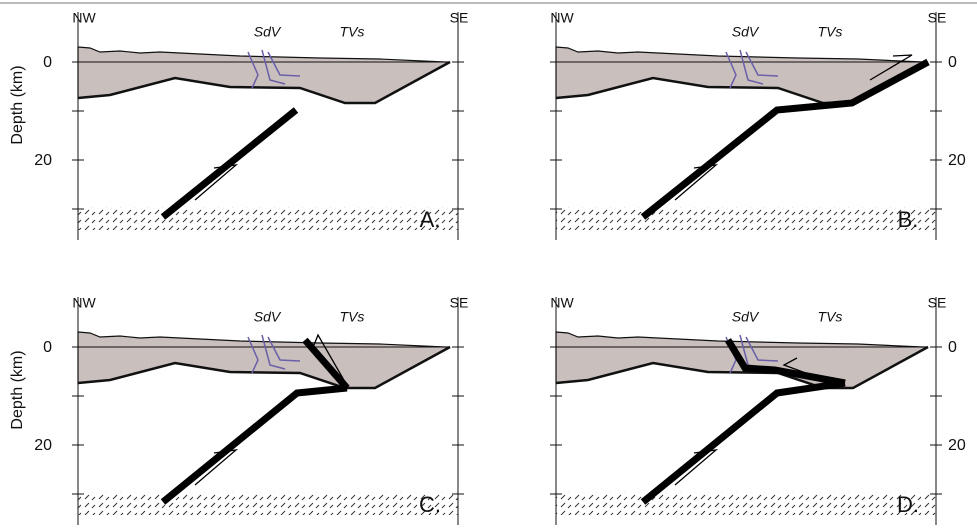 Image resolution: width=977 pixels, height=531 pixels. What do you see at coordinates (430, 219) in the screenshot?
I see `panel-letter: A.` at bounding box center [430, 219].